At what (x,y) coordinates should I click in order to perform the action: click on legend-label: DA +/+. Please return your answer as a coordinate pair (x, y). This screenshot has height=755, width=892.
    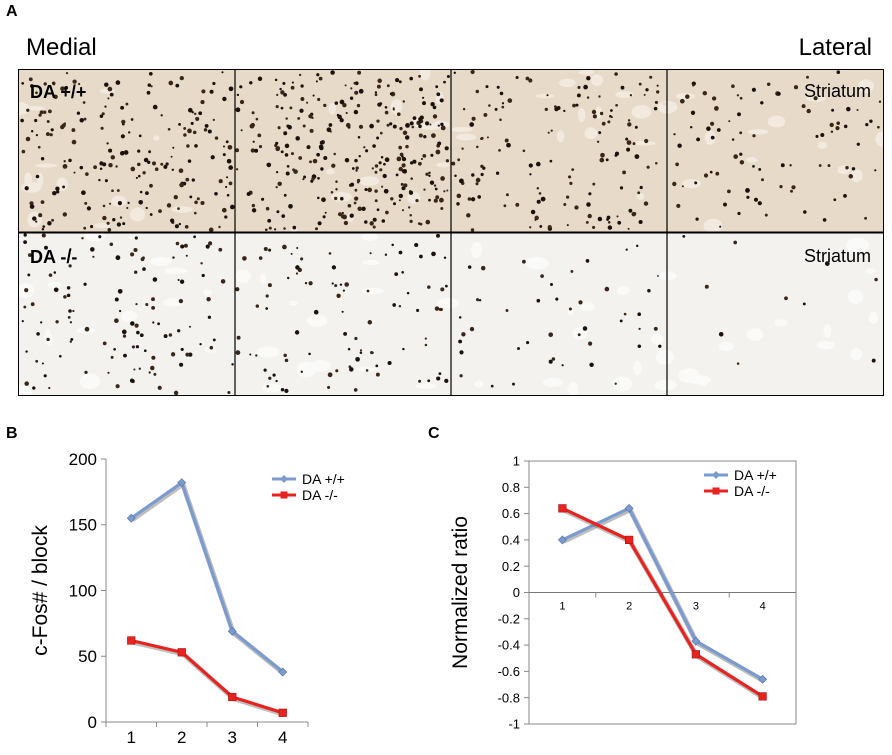
    Looking at the image, I should click on (755, 475).